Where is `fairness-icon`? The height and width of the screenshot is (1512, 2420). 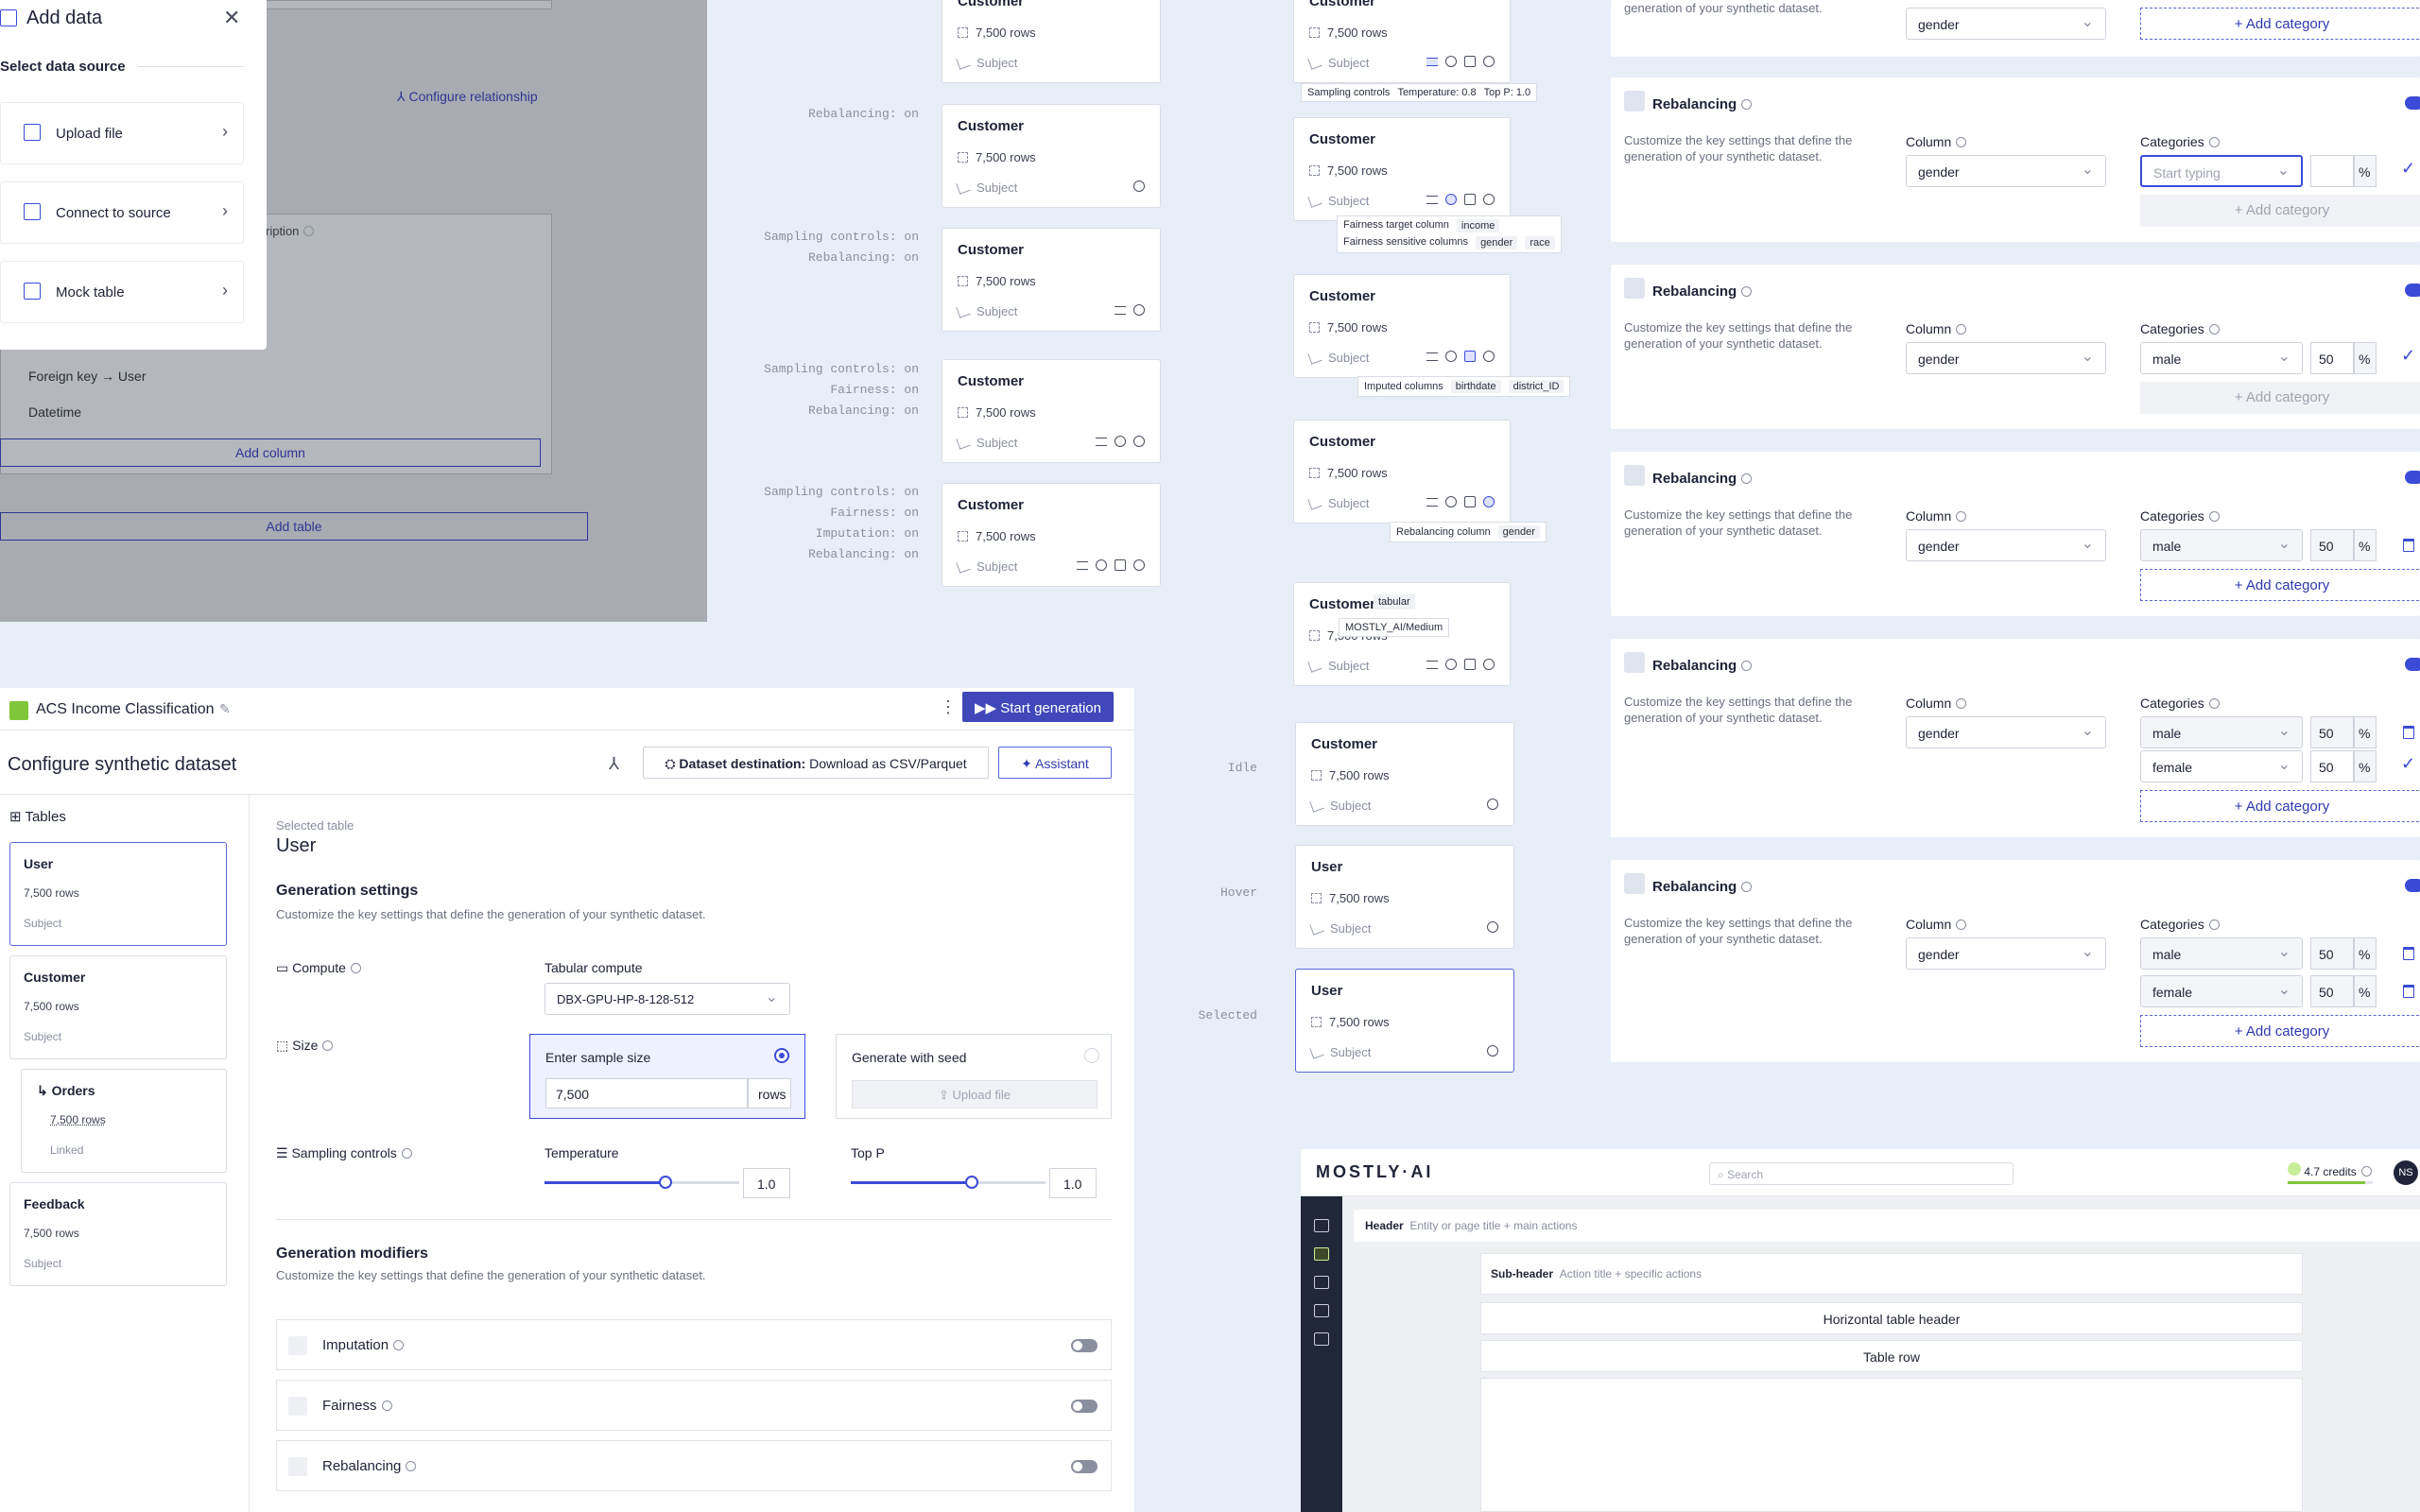
fairness-icon is located at coordinates (1451, 199).